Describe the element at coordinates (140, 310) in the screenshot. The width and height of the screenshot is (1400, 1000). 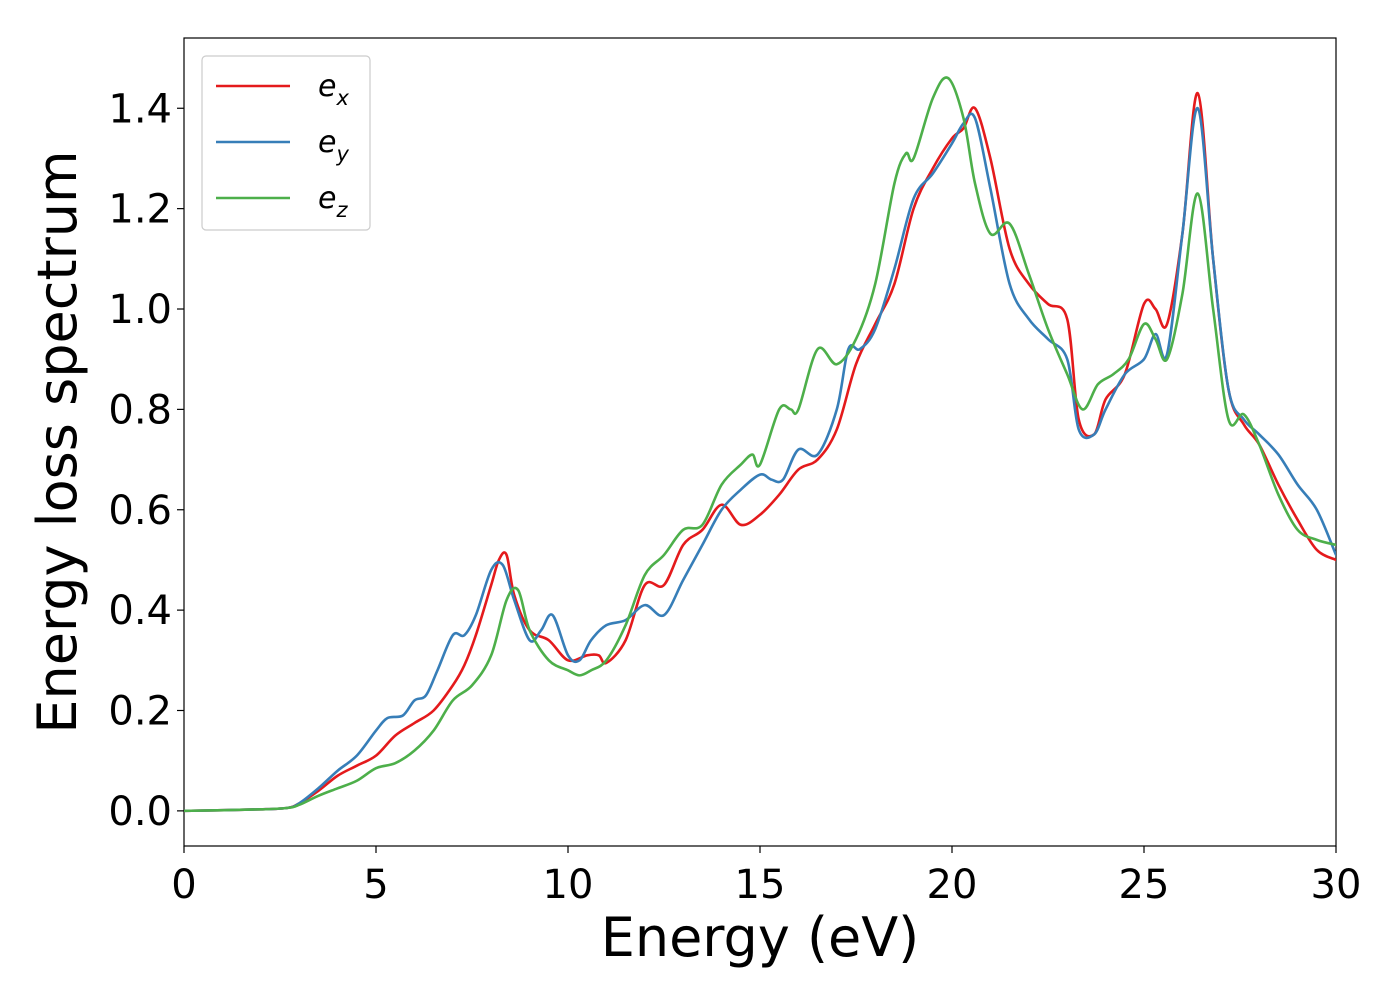
I see `y-tick-label: 1.0` at that location.